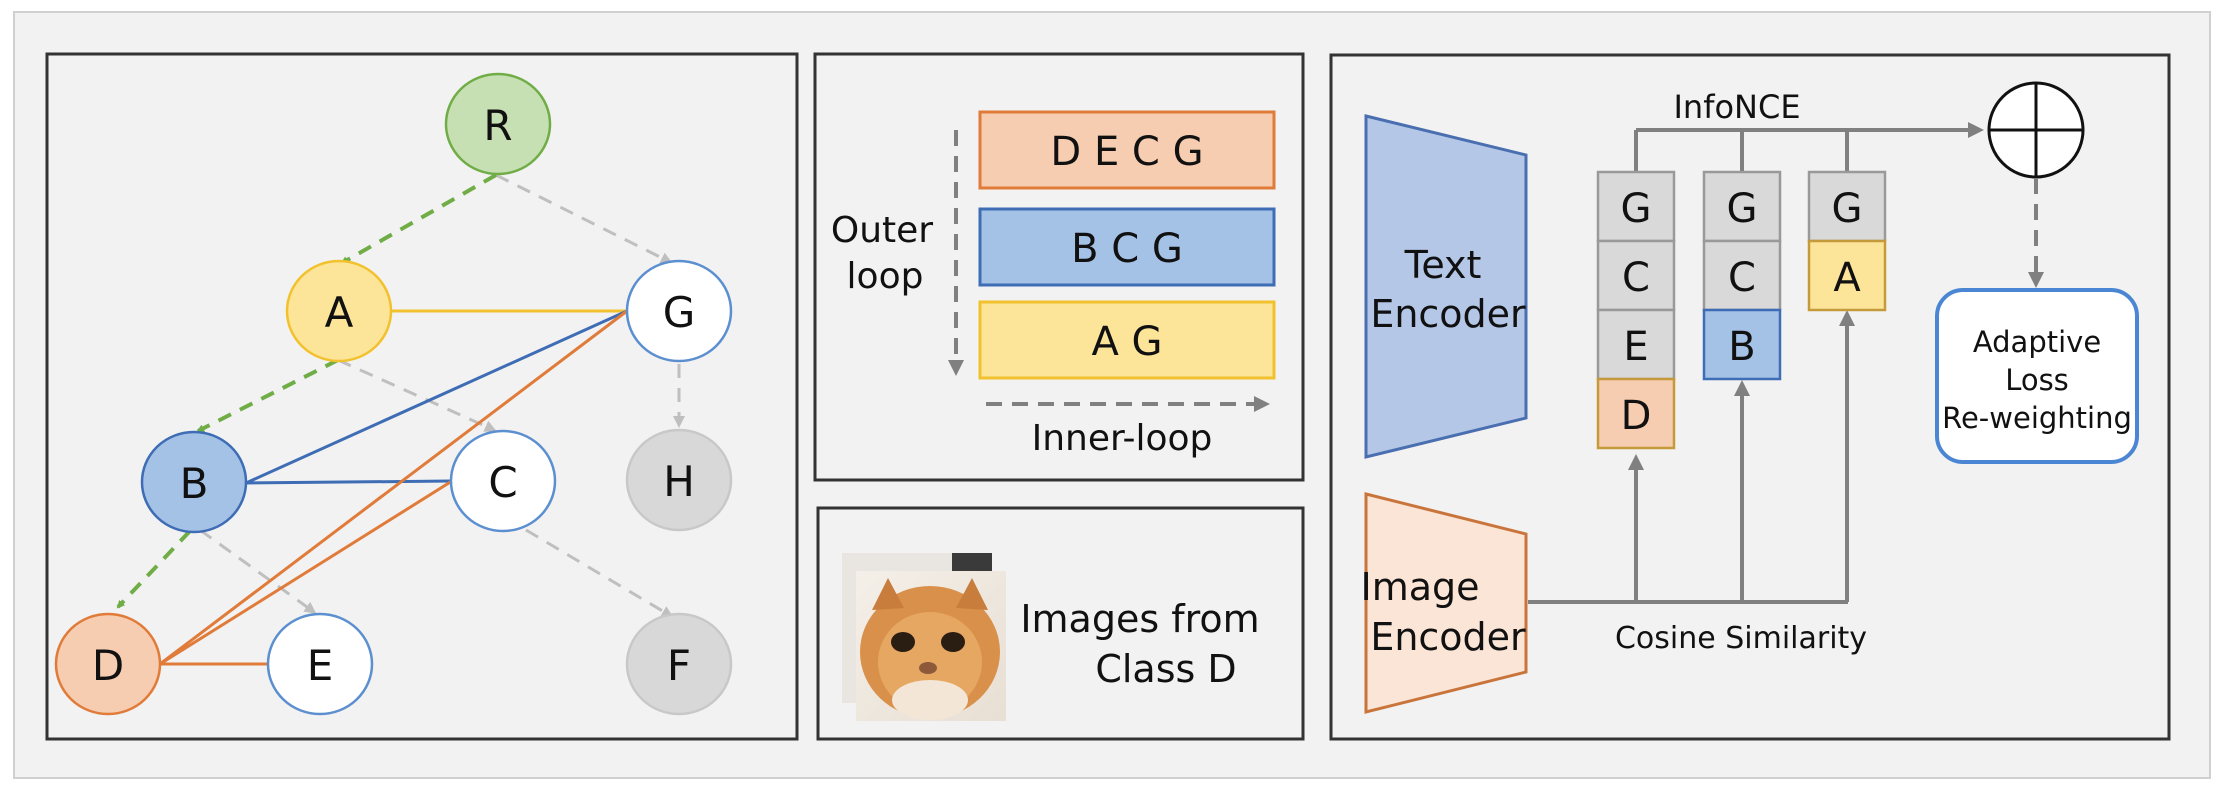 Image resolution: width=2226 pixels, height=796 pixels. I want to click on svg-text: Adaptive, so click(2037, 342).